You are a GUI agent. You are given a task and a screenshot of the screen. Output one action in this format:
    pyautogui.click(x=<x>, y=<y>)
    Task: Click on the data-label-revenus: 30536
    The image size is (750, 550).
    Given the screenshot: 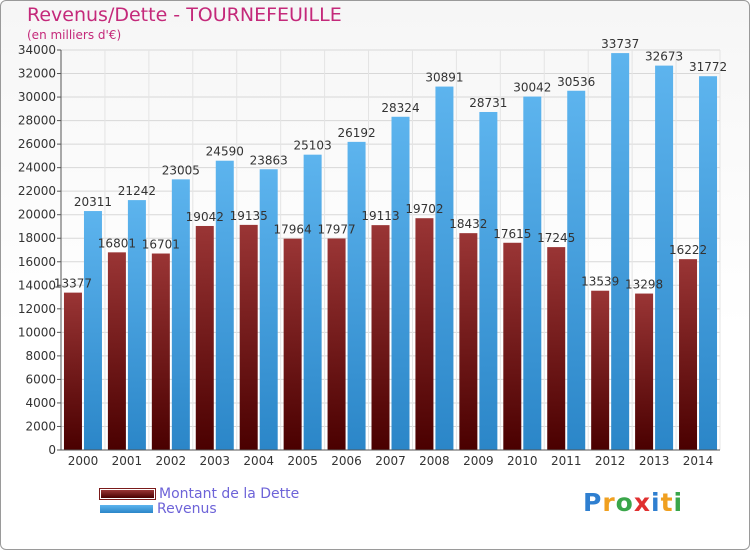 What is the action you would take?
    pyautogui.click(x=576, y=82)
    